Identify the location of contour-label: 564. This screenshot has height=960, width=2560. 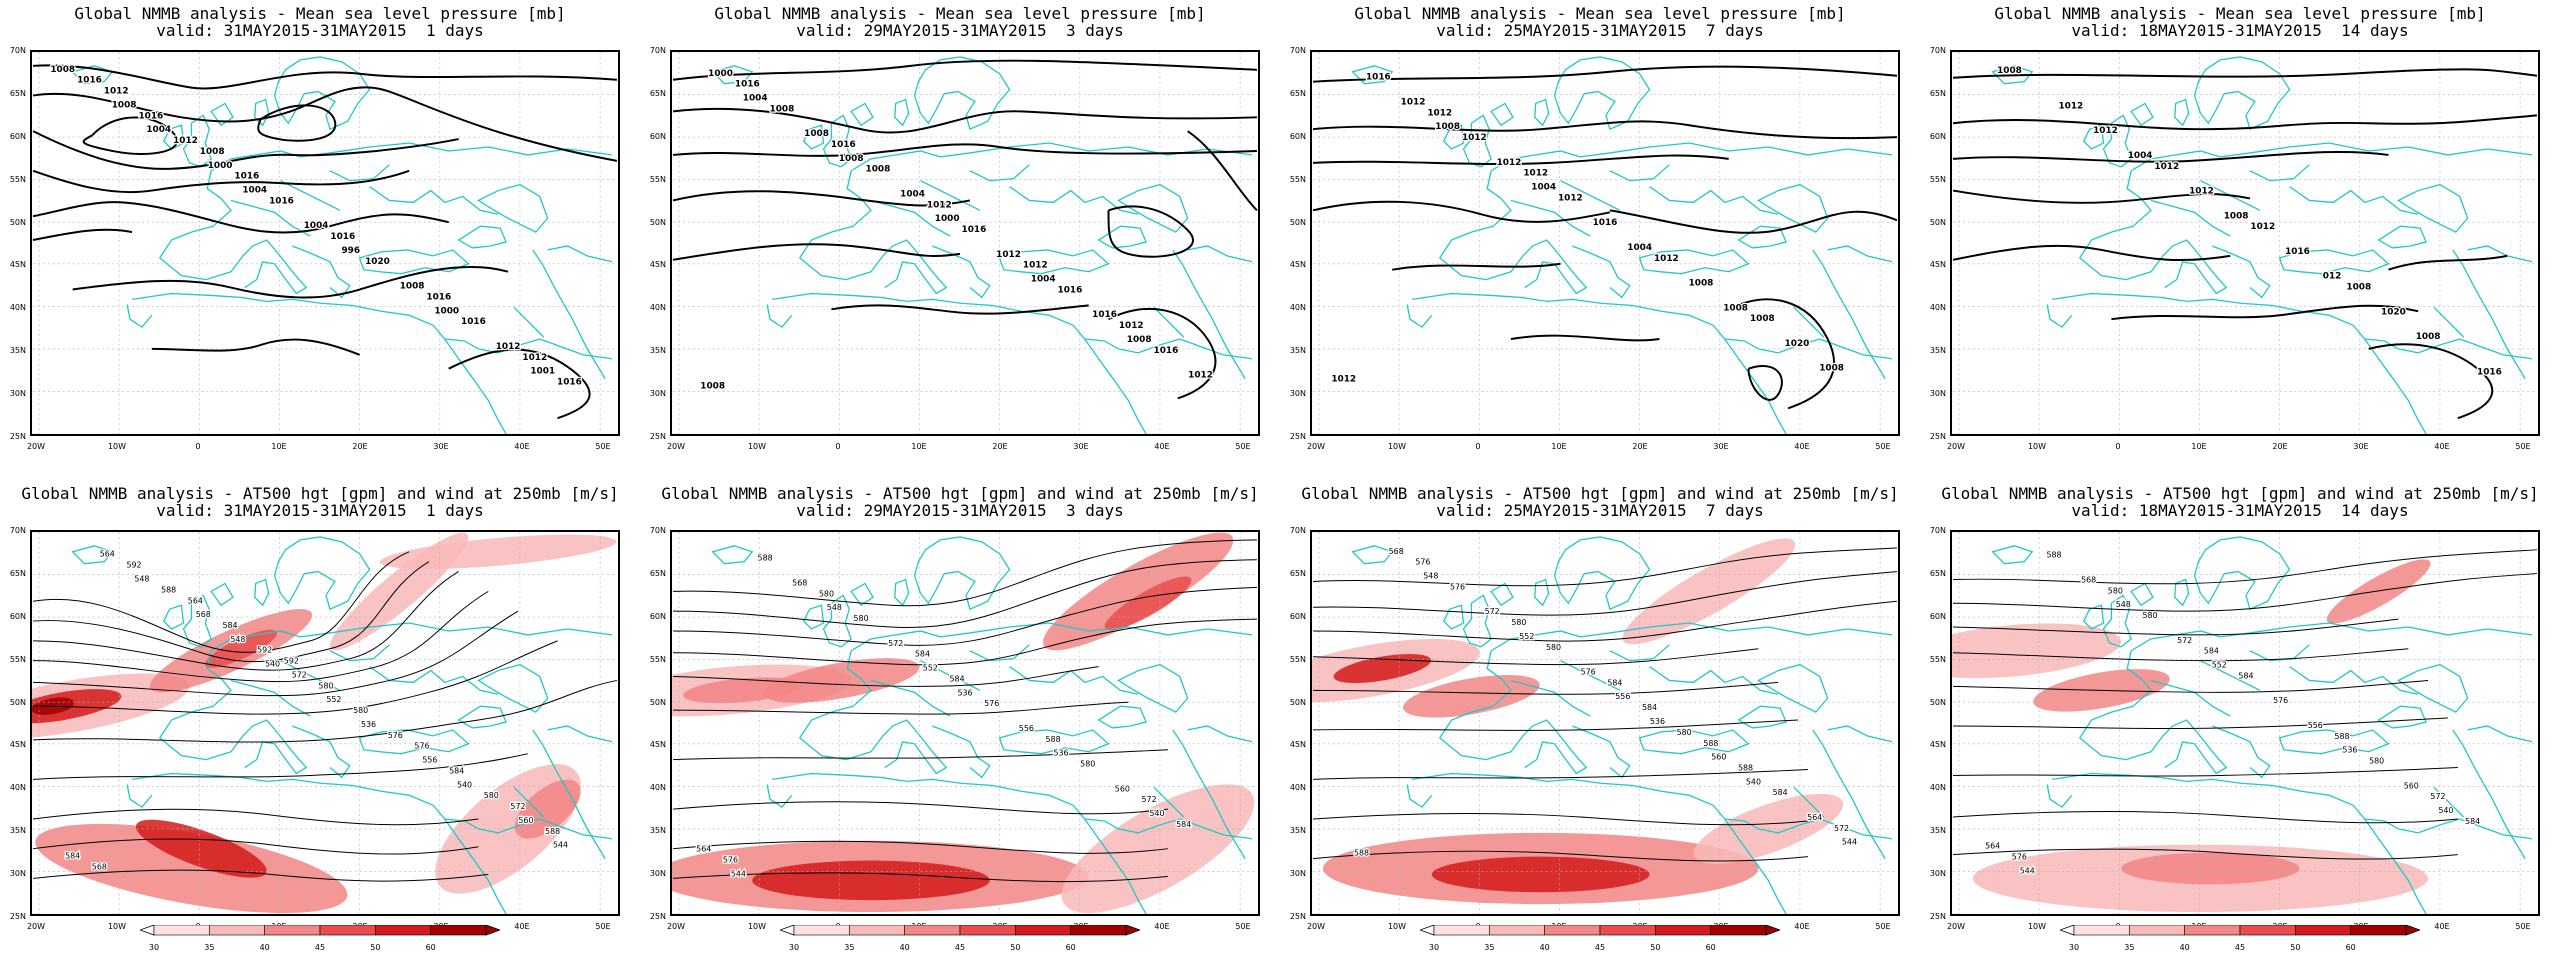
(703, 849).